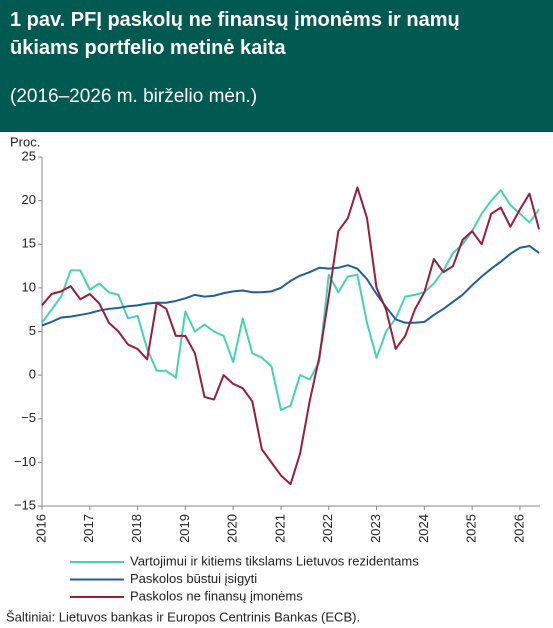  What do you see at coordinates (29, 243) in the screenshot?
I see `y-tick-label: 15` at bounding box center [29, 243].